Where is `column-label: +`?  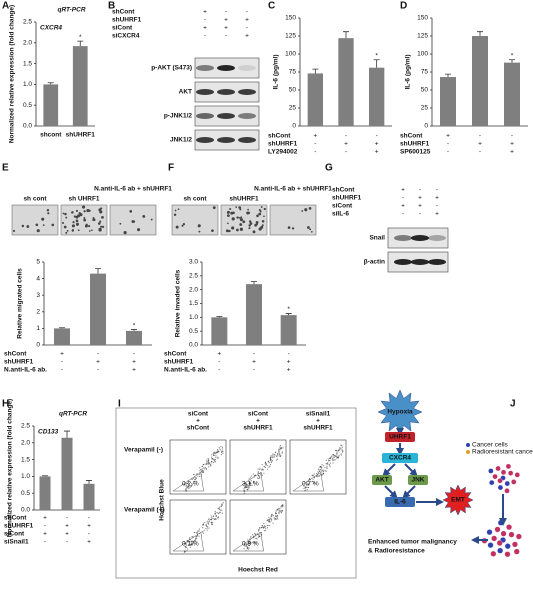 column-label: + is located at coordinates (318, 421).